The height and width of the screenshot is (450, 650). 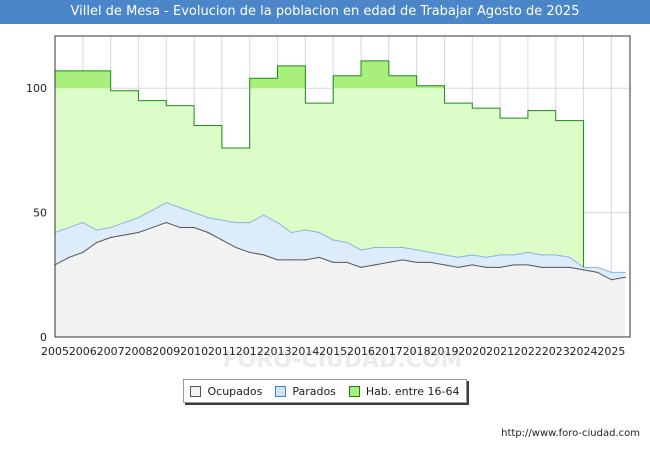 What do you see at coordinates (412, 391) in the screenshot?
I see `legend-label-hab: Hab. entre 16-64` at bounding box center [412, 391].